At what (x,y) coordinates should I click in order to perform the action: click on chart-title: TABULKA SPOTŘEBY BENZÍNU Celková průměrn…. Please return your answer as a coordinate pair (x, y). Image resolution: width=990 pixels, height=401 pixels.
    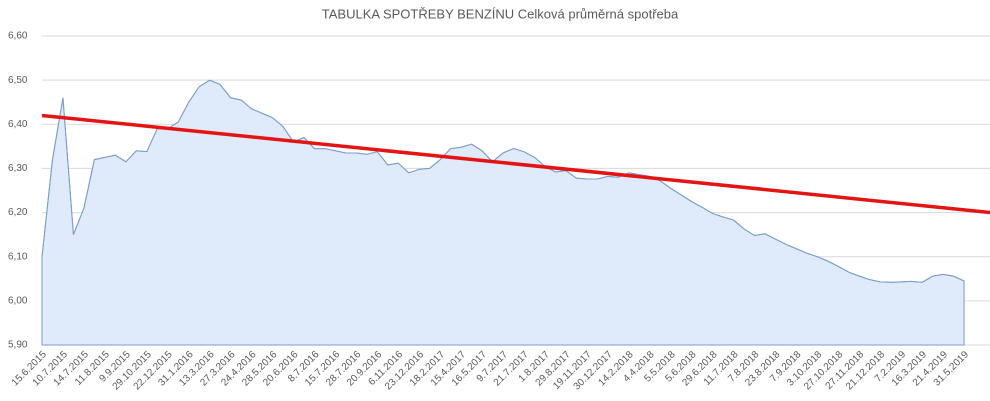
    Looking at the image, I should click on (500, 13).